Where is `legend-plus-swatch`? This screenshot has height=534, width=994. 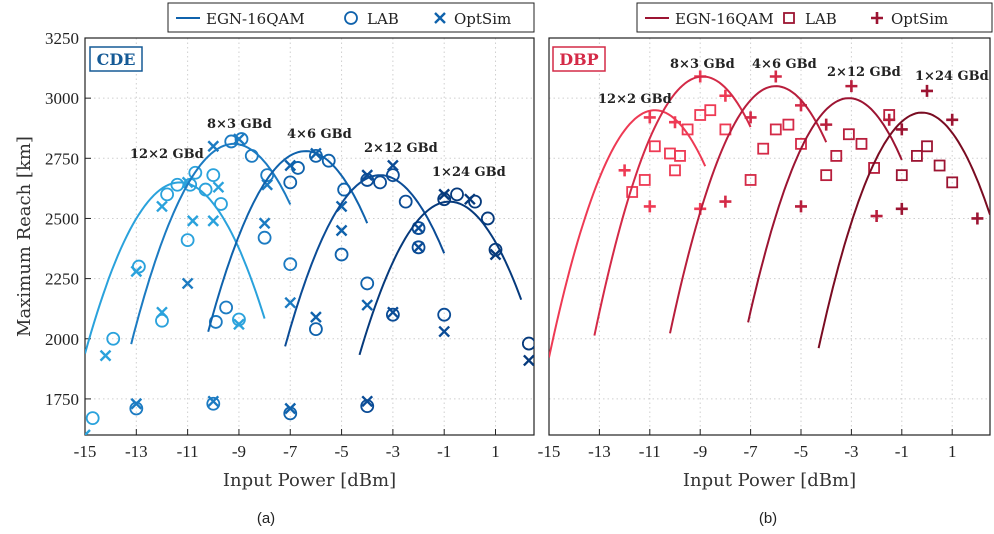 legend-plus-swatch is located at coordinates (877, 18).